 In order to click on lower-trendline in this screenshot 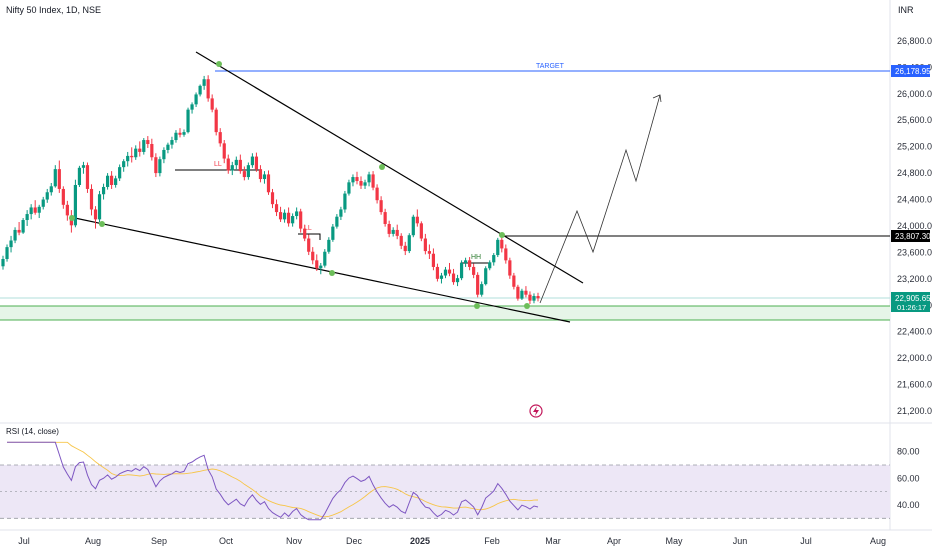, I will do `click(320, 269)`.